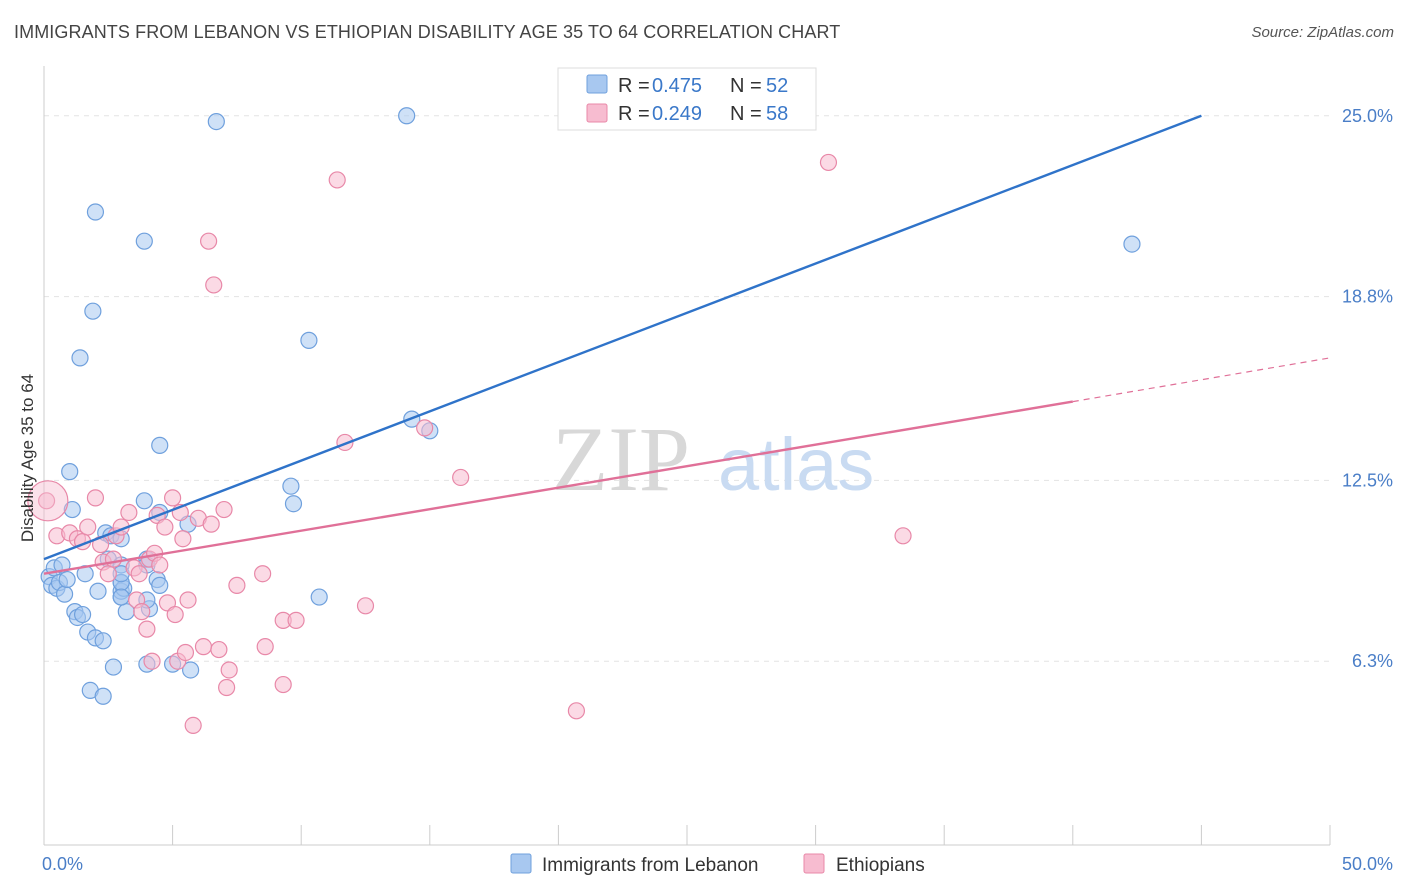 The height and width of the screenshot is (892, 1406). I want to click on legend-swatch-lebanon, so click(597, 84).